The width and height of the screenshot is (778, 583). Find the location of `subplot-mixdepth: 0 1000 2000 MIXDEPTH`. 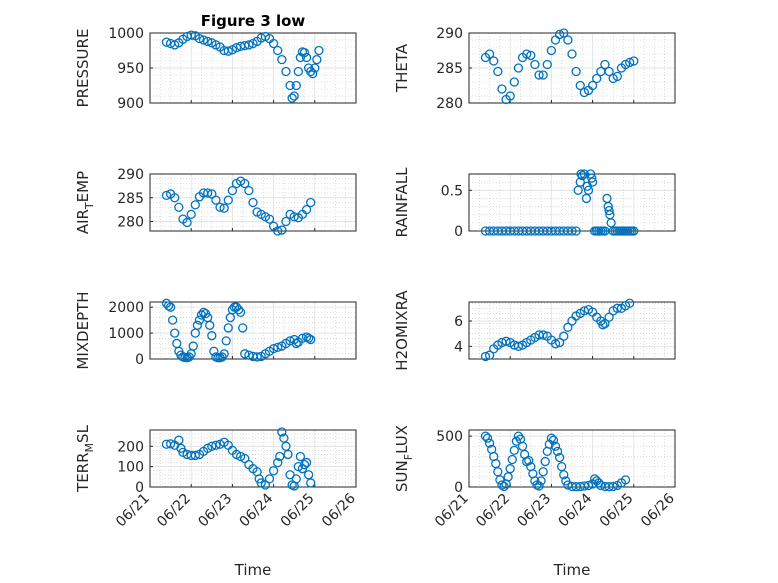

subplot-mixdepth: 0 1000 2000 MIXDEPTH is located at coordinates (215, 330).